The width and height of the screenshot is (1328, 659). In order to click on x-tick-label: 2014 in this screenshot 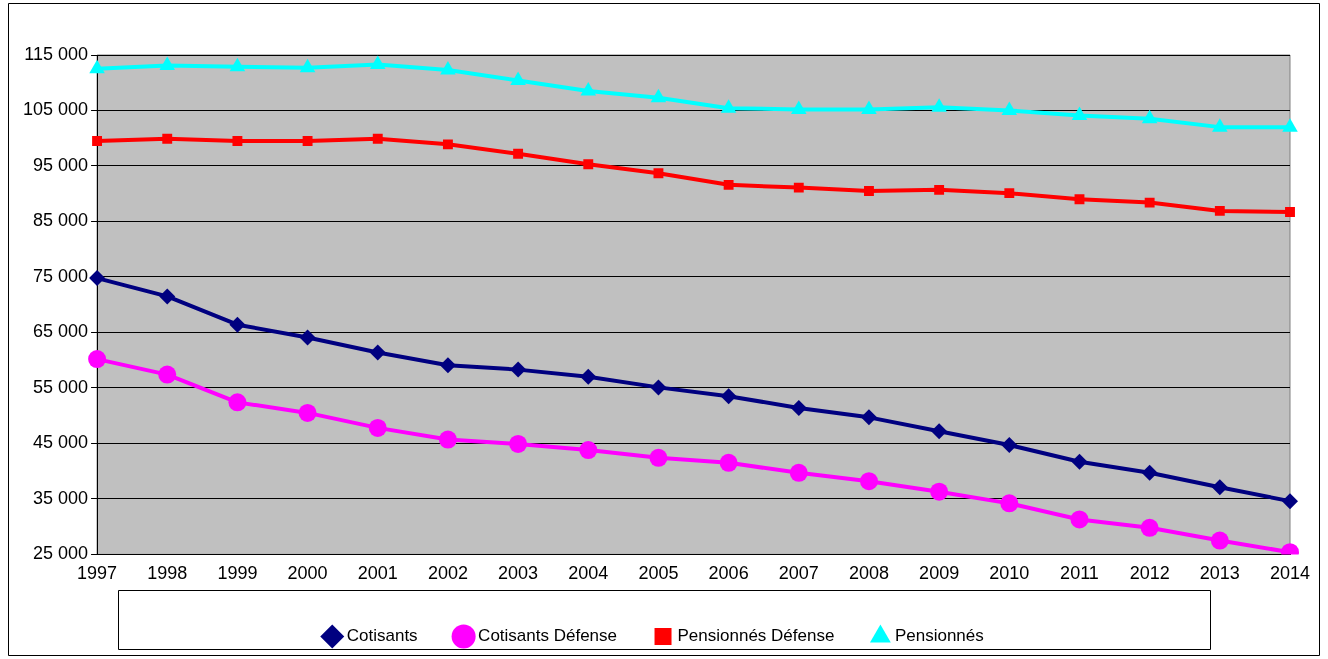, I will do `click(1290, 573)`.